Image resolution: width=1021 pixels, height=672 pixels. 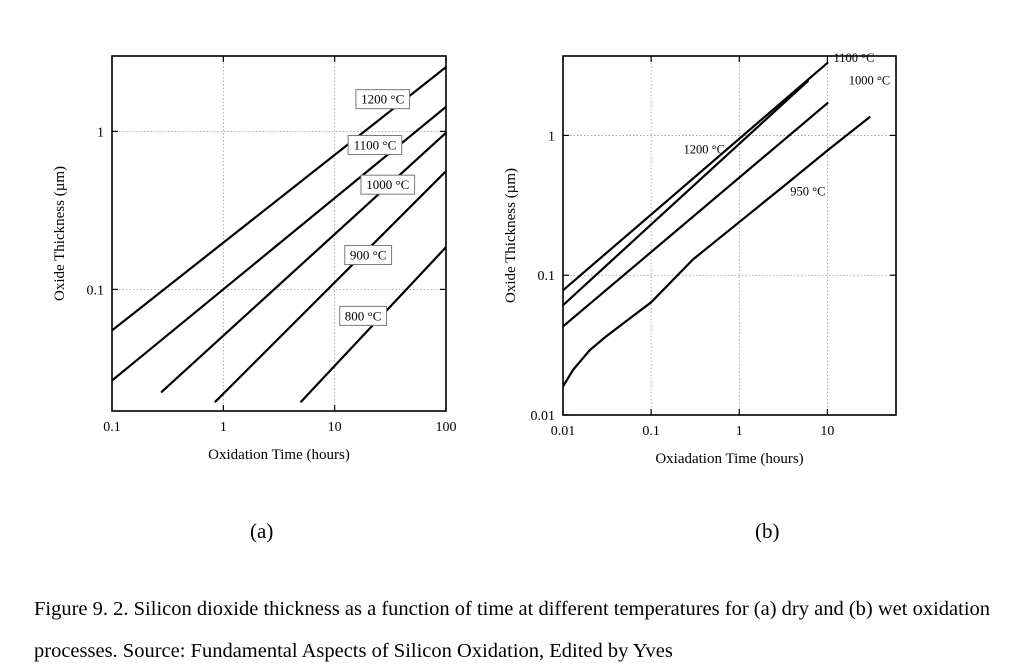 I want to click on chart-a-label-box-900c, so click(x=368, y=255).